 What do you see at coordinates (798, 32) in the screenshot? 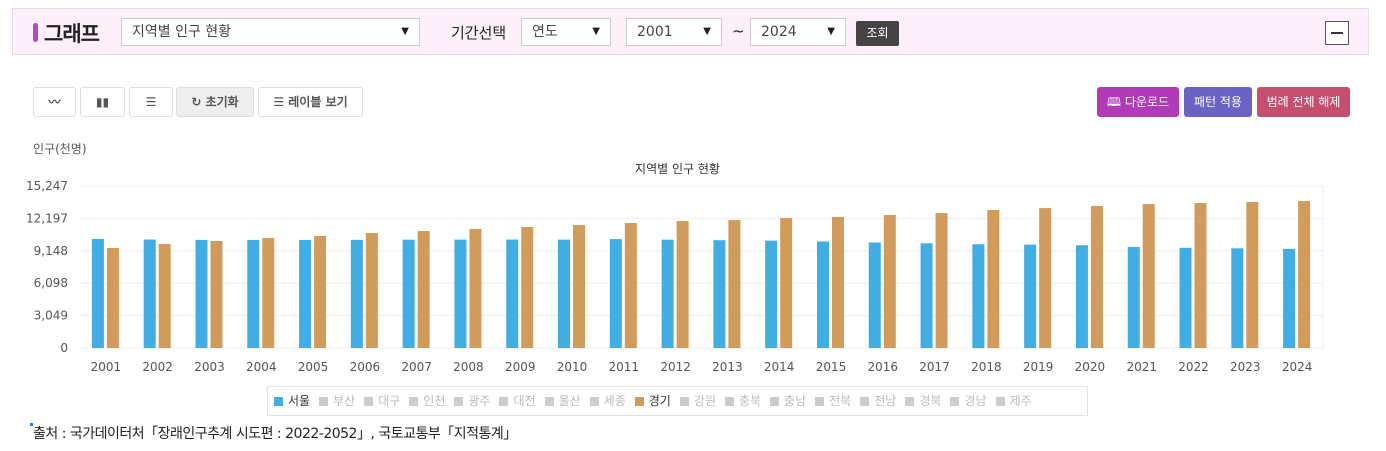
I see `to-year-select: 2024 ▼` at bounding box center [798, 32].